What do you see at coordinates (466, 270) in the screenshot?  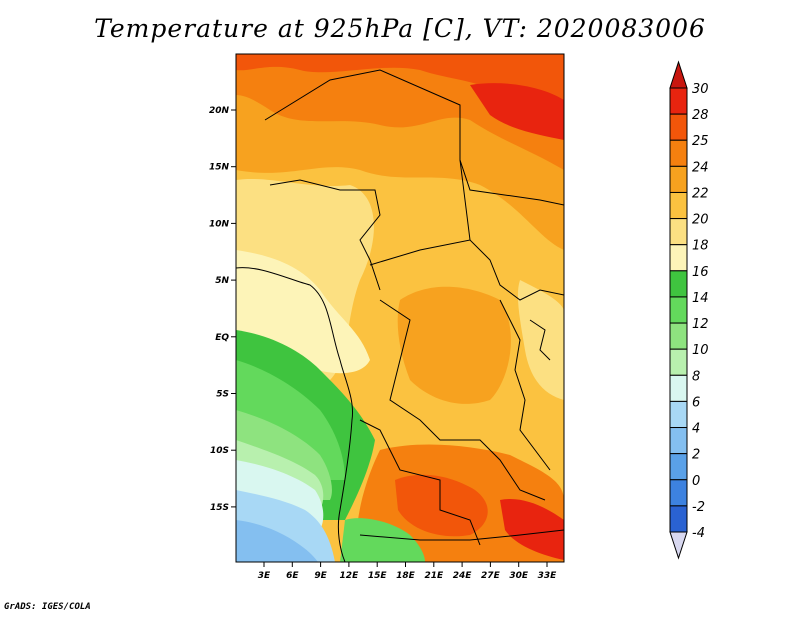 I see `border-central` at bounding box center [466, 270].